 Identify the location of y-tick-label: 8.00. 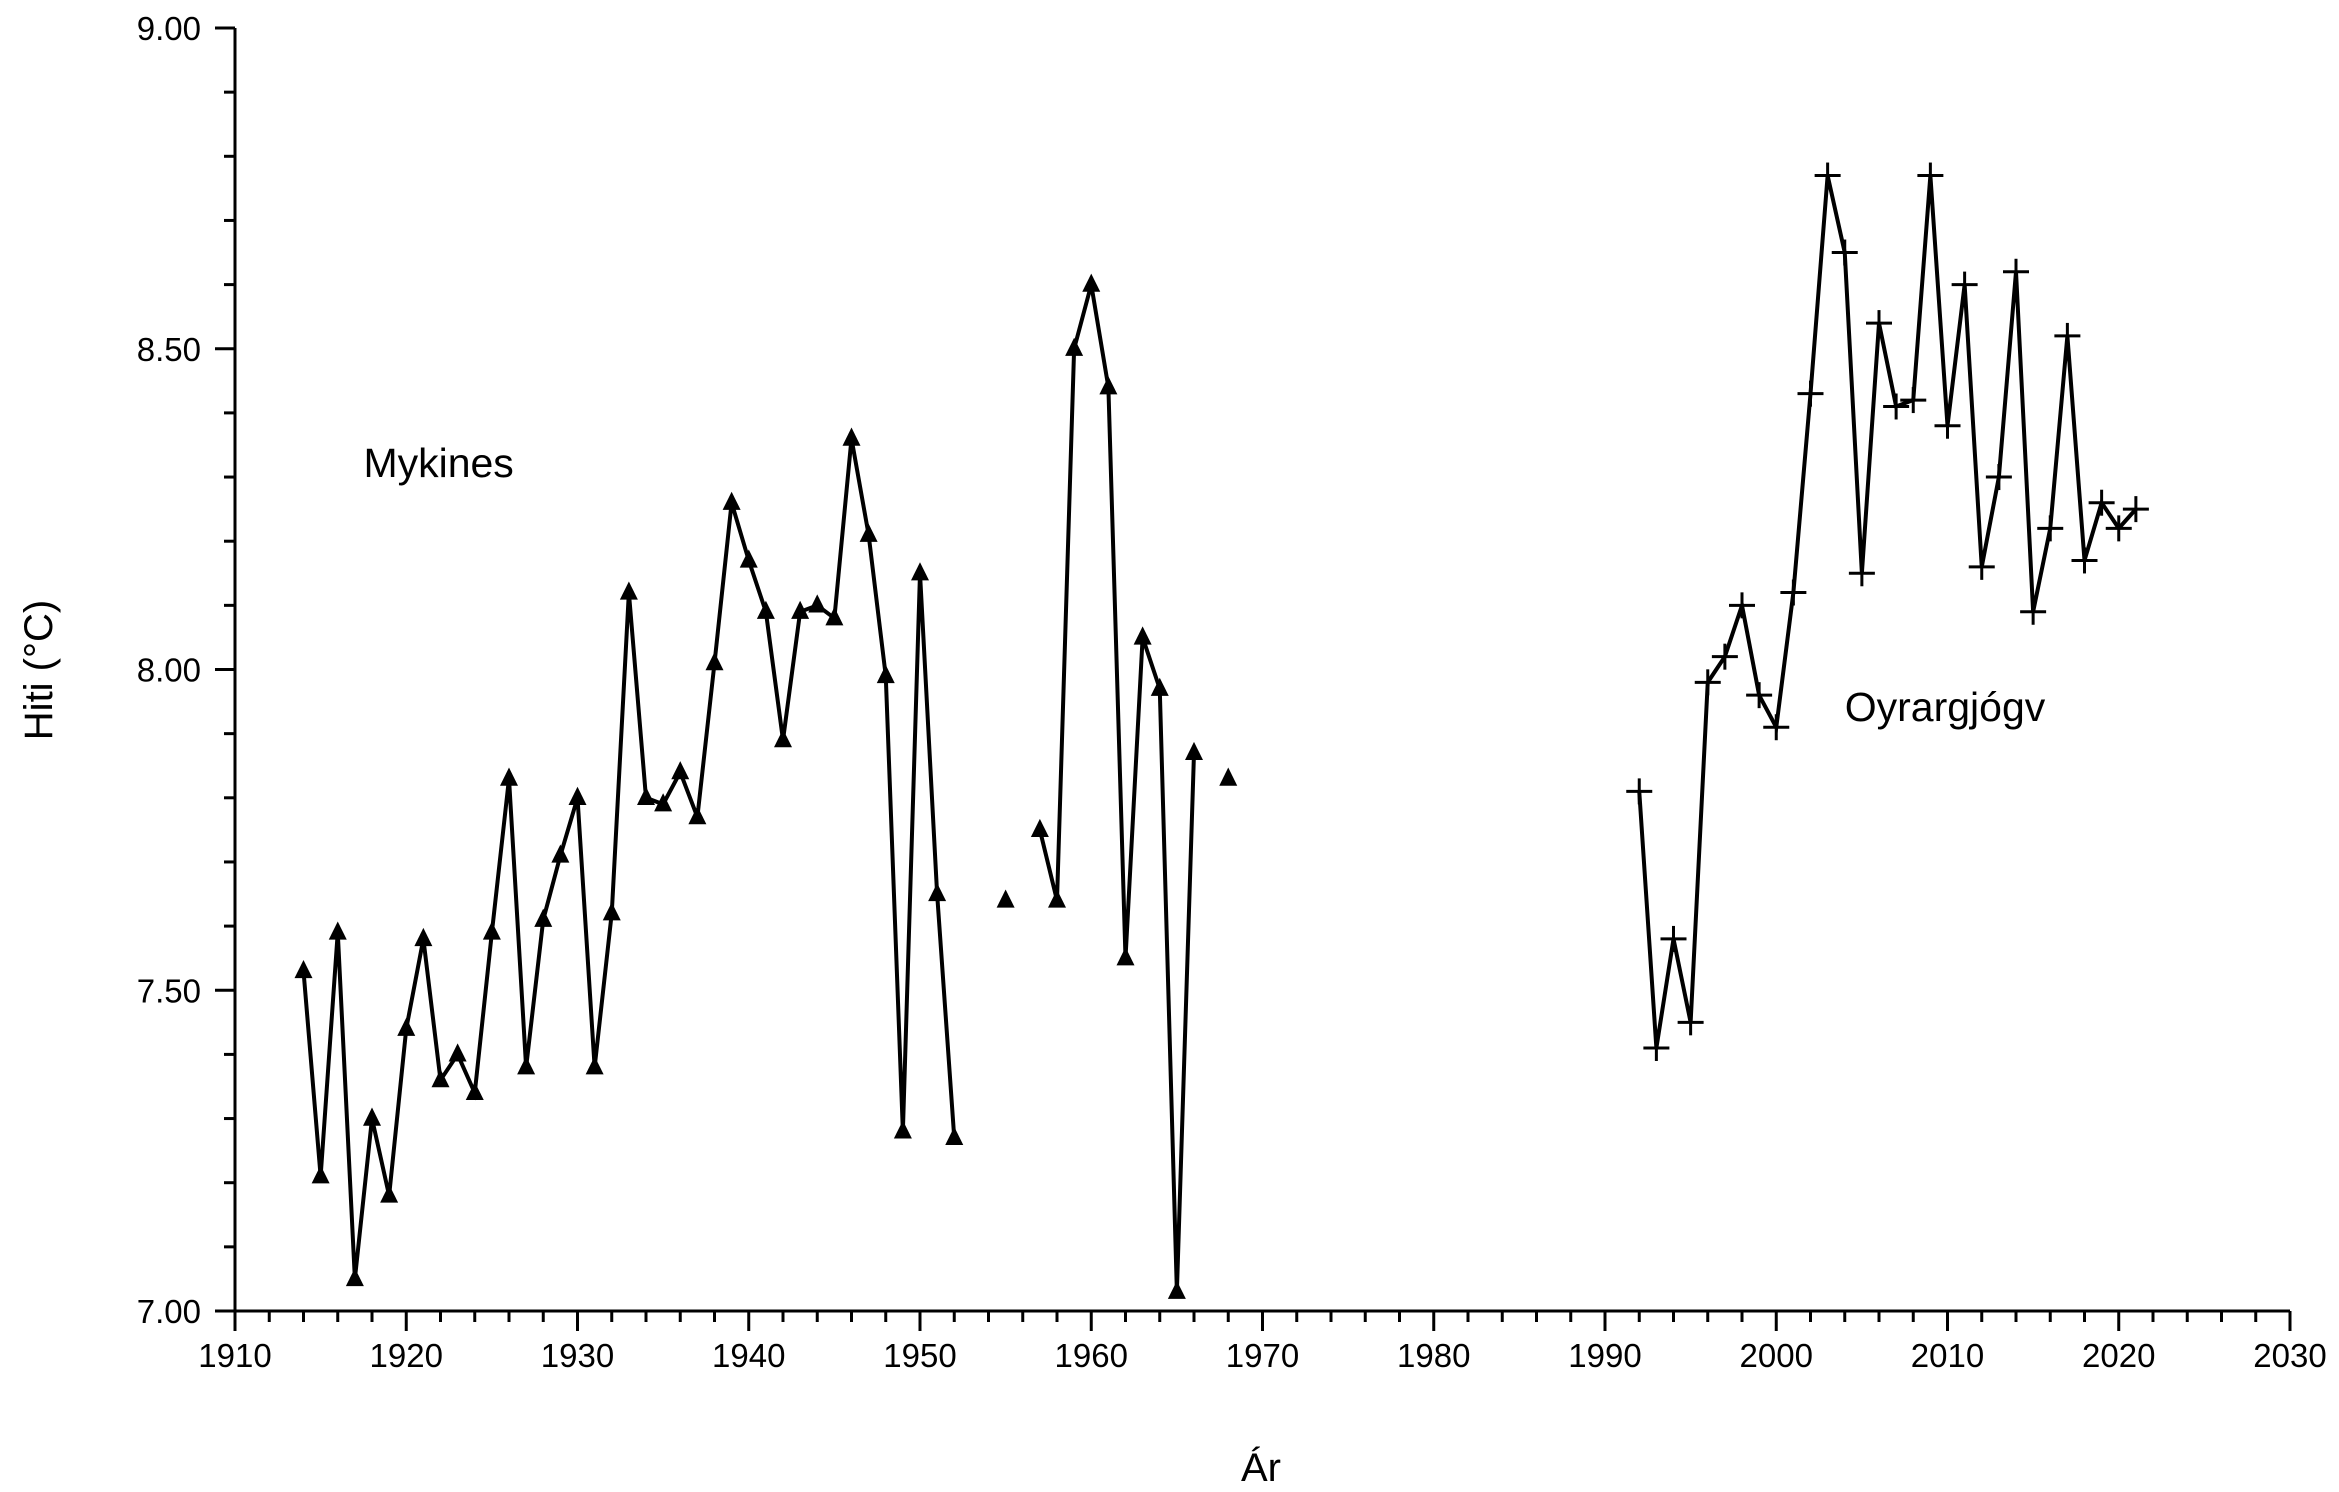
(169, 670).